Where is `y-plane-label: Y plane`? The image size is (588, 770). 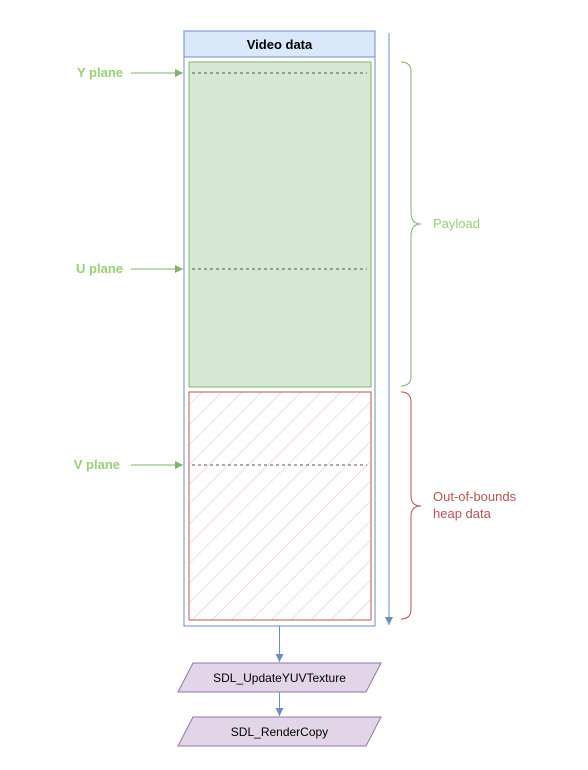 y-plane-label: Y plane is located at coordinates (100, 72).